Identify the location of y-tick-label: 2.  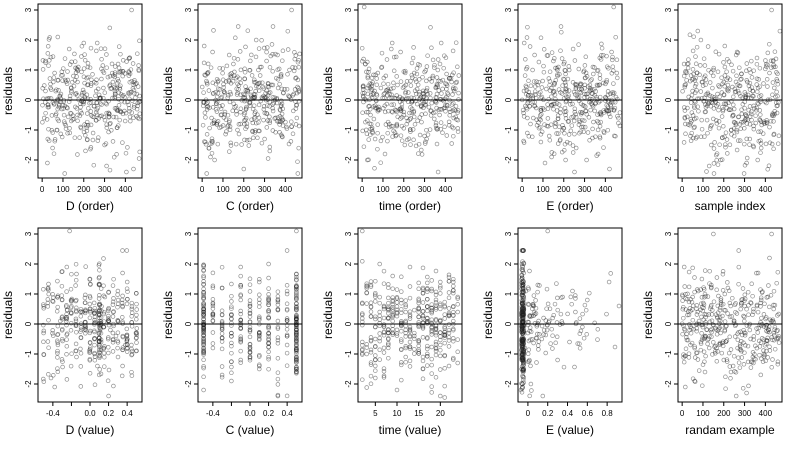
(668, 39).